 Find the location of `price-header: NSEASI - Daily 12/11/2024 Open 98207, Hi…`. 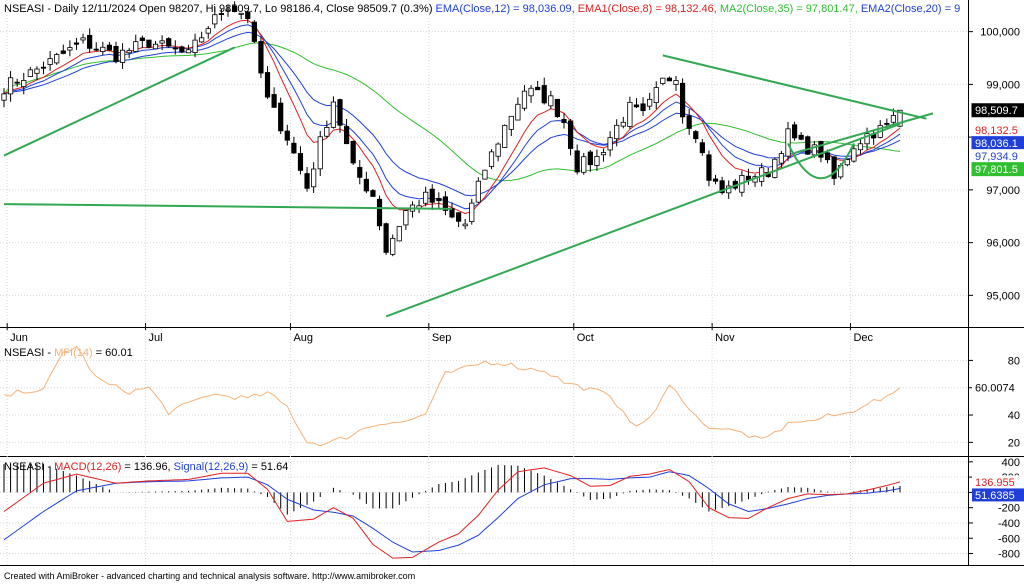

price-header: NSEASI - Daily 12/11/2024 Open 98207, Hi… is located at coordinates (482, 9).